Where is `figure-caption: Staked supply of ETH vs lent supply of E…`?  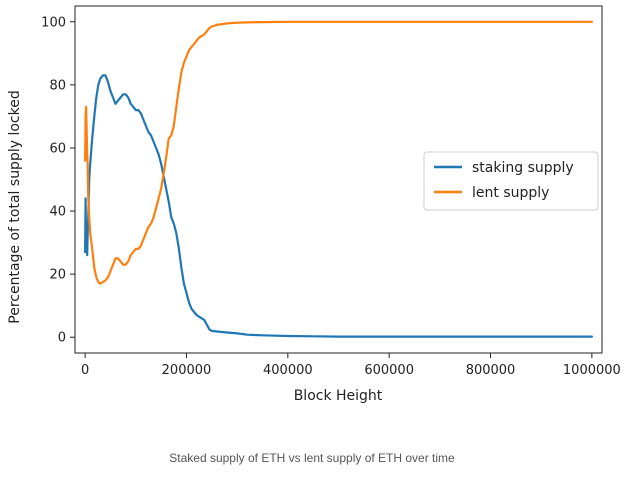
figure-caption: Staked supply of ETH vs lent supply of E… is located at coordinates (312, 458).